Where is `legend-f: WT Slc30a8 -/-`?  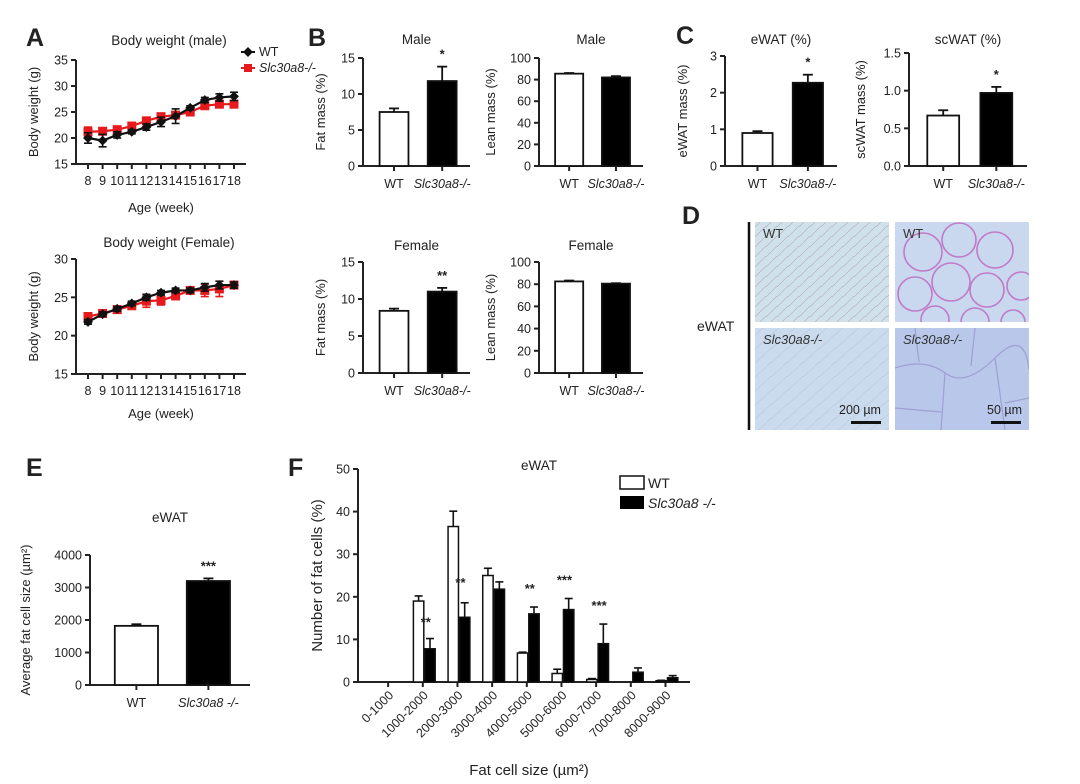
legend-f: WT Slc30a8 -/- is located at coordinates (667, 493).